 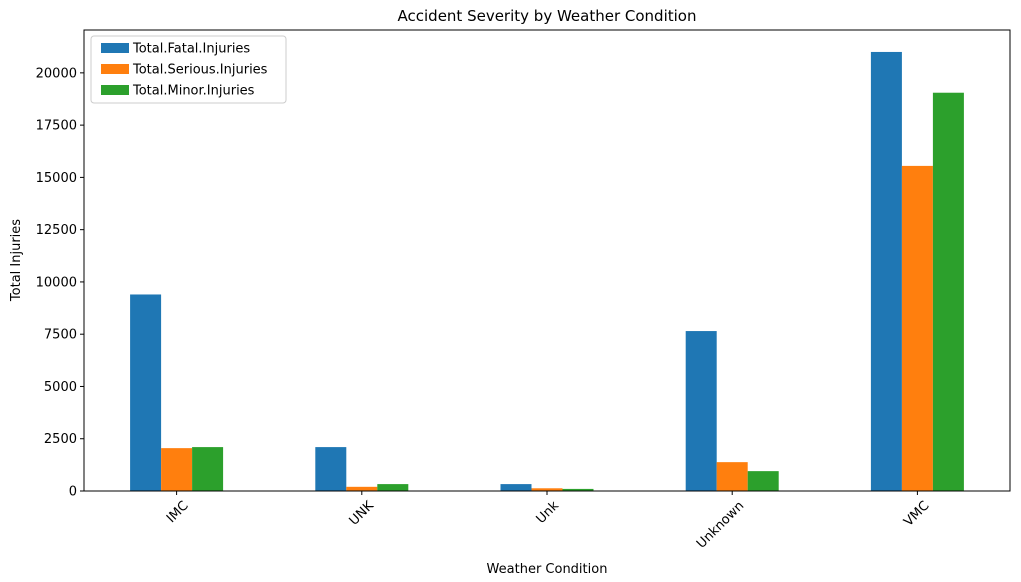 What do you see at coordinates (547, 569) in the screenshot?
I see `x-axis-label: Weather Condition` at bounding box center [547, 569].